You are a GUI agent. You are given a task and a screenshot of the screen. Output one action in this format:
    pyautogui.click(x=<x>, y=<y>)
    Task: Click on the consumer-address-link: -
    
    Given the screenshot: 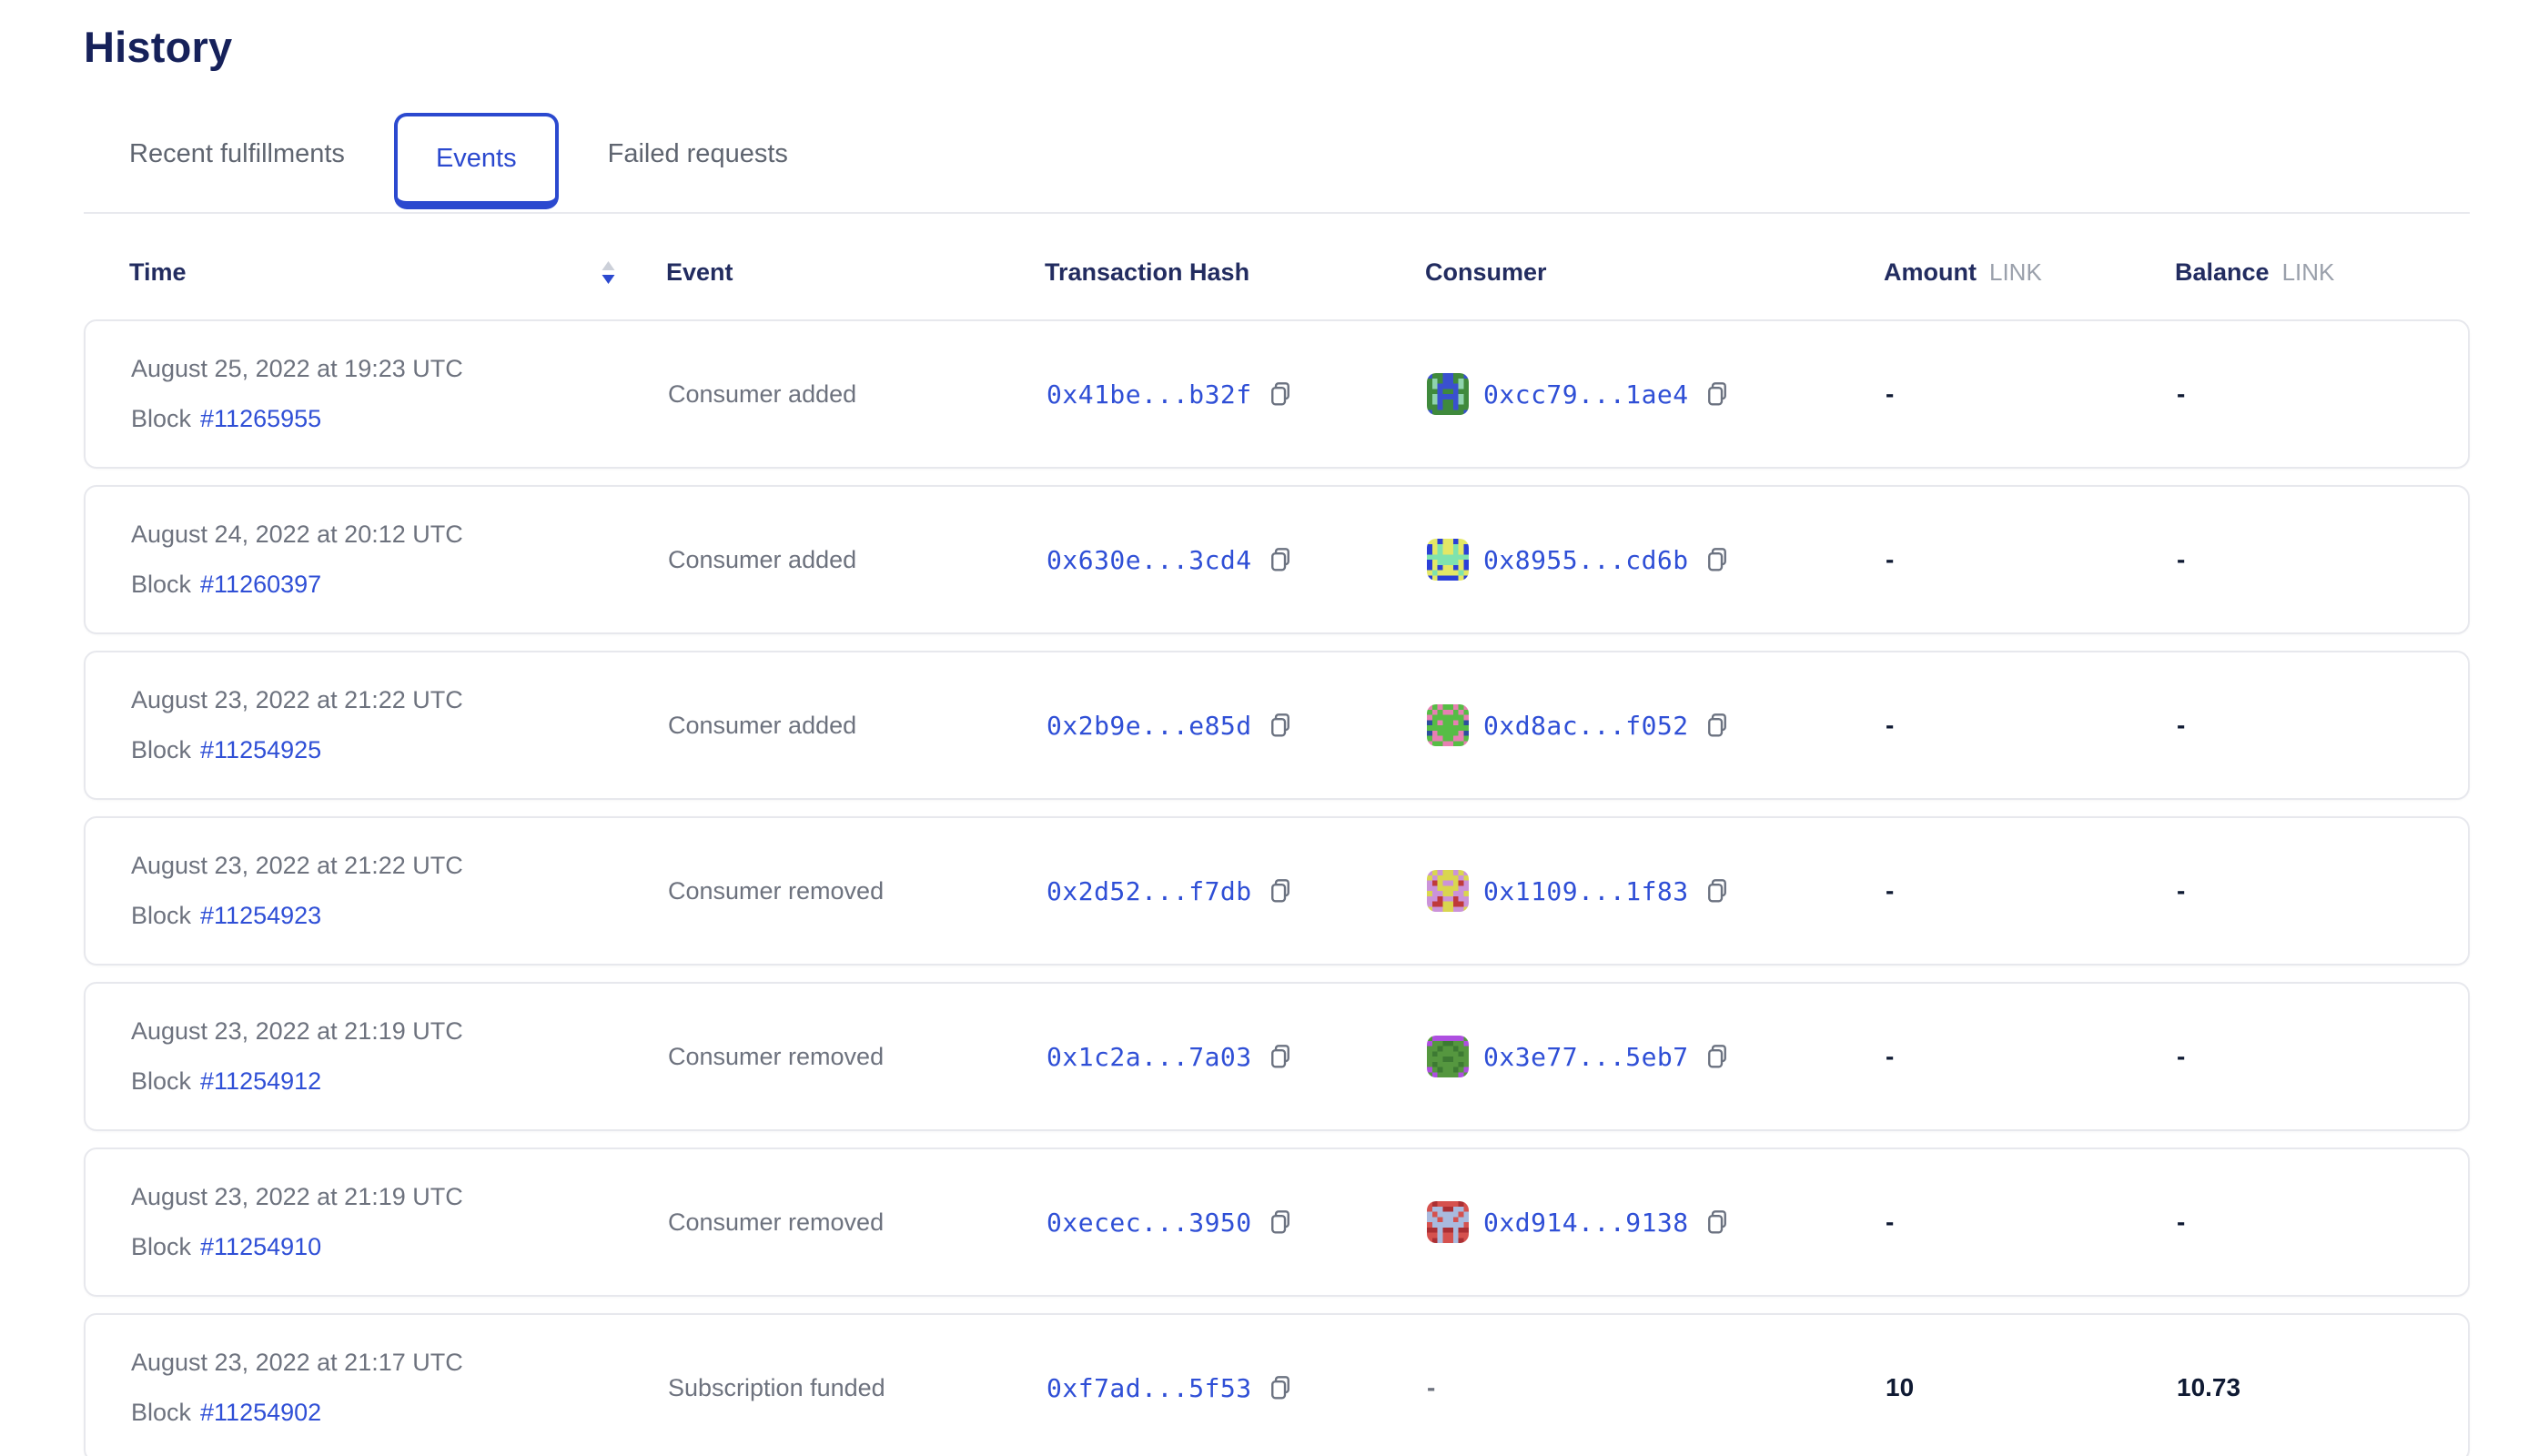 What is the action you would take?
    pyautogui.click(x=1431, y=1387)
    